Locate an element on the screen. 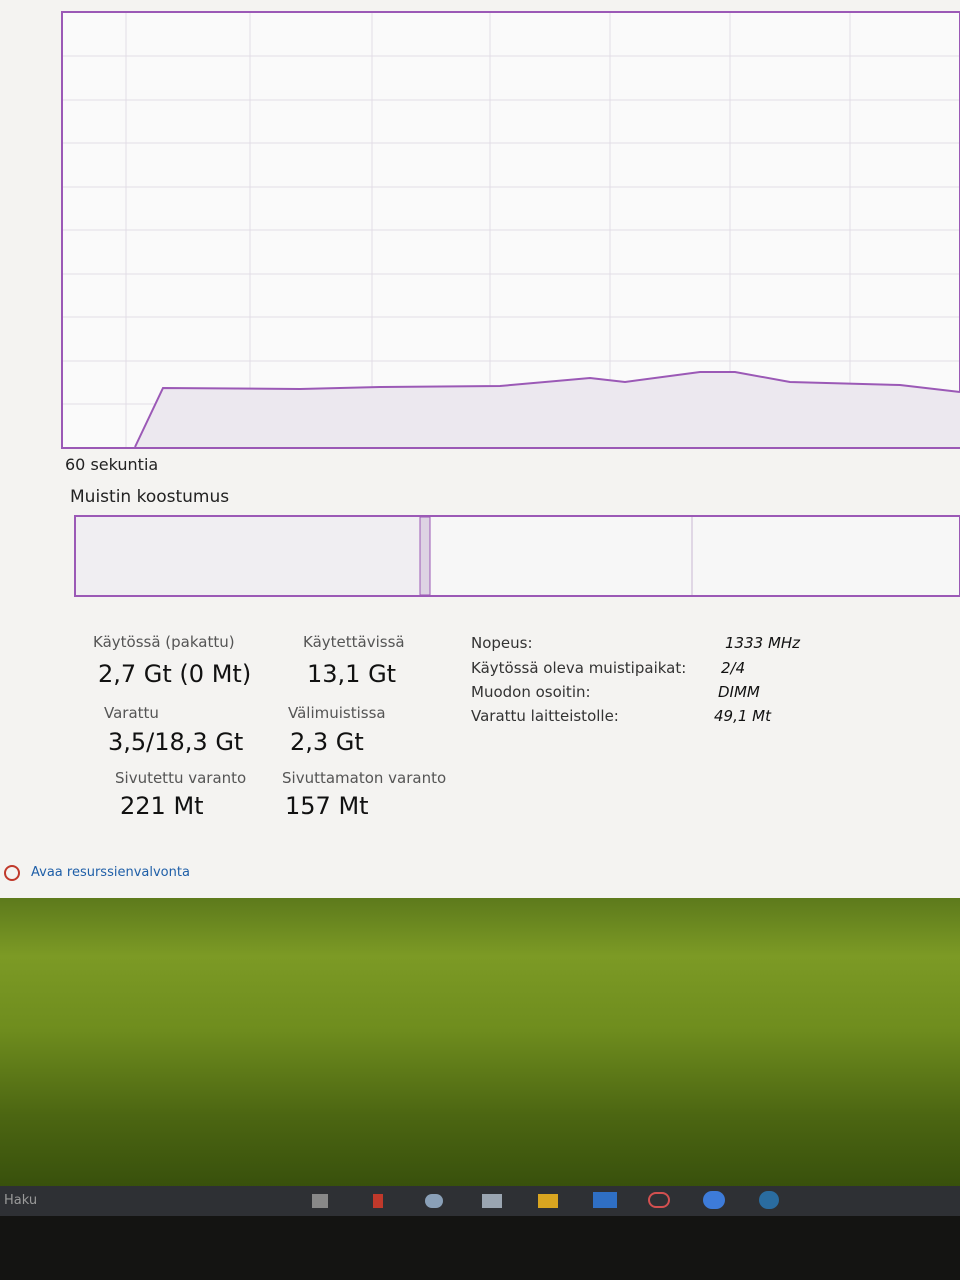 This screenshot has height=1280, width=960. detail-label: Varattu laitteistolle: is located at coordinates (545, 716).